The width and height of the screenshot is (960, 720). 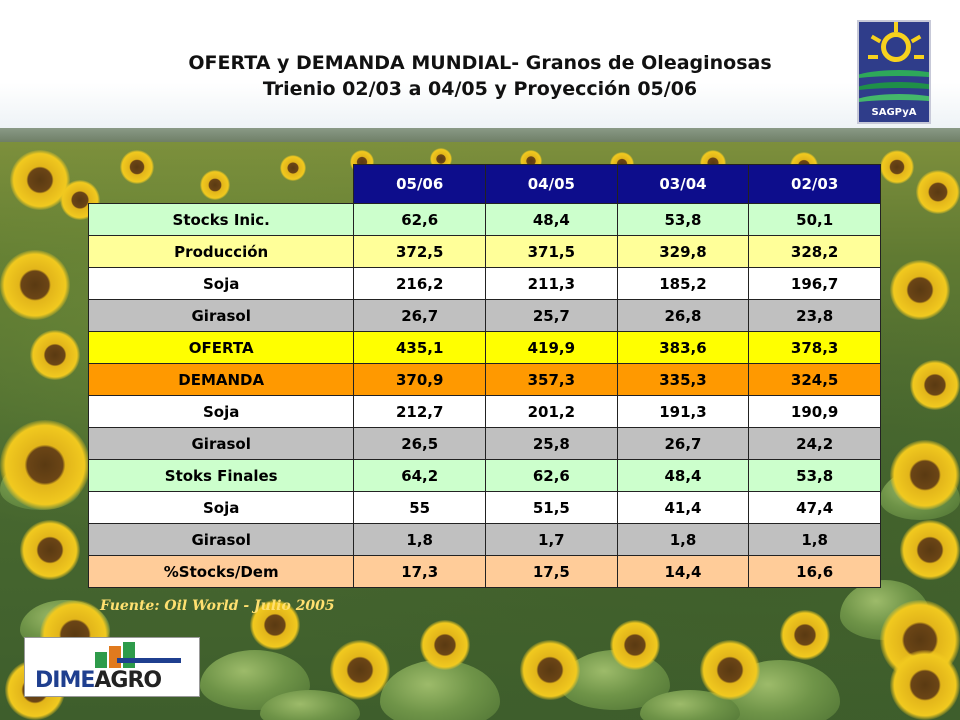 I want to click on dimeagro-logo: DIMEAGRO, so click(x=112, y=667).